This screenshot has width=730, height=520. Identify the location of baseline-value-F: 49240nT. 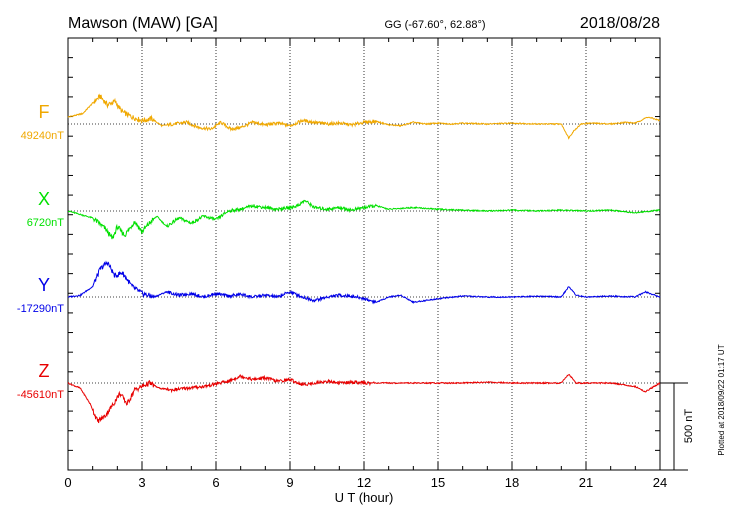
(43, 136).